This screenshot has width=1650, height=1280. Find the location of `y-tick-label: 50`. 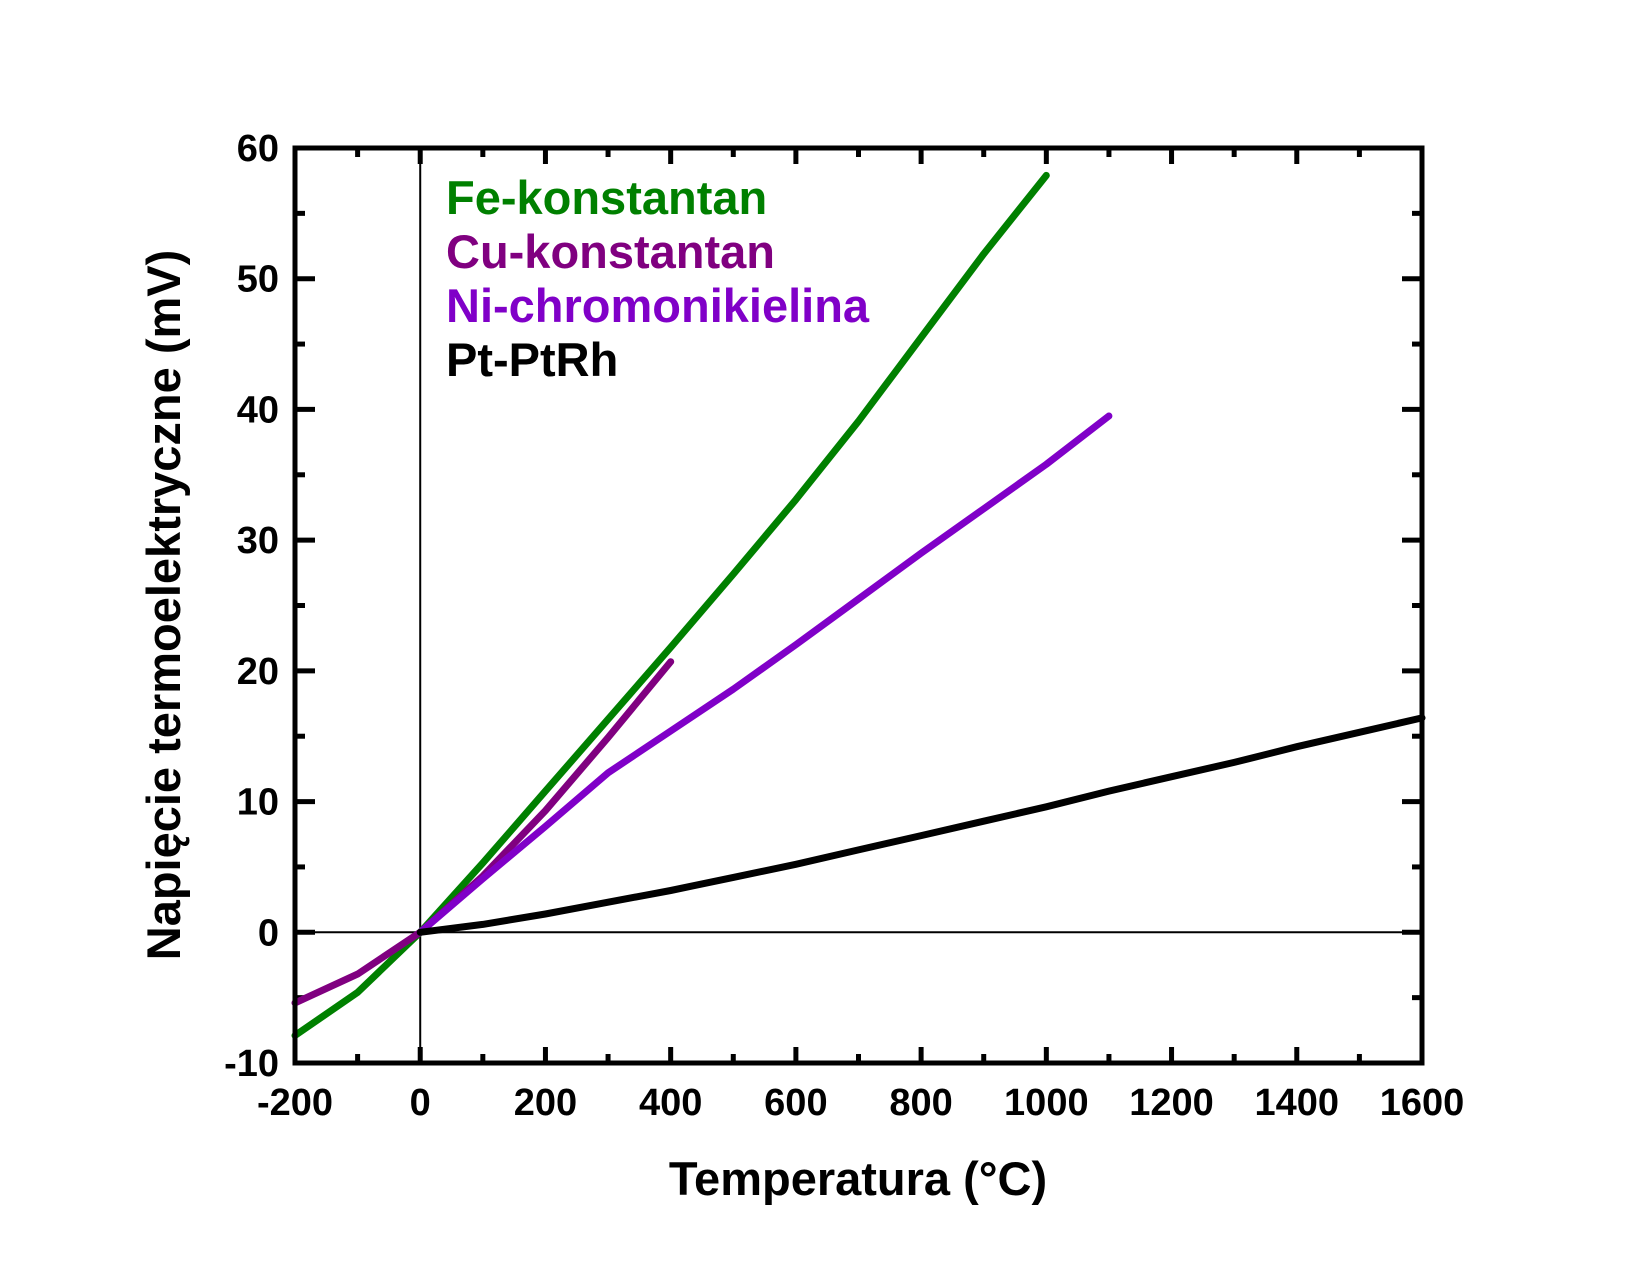

y-tick-label: 50 is located at coordinates (258, 280).